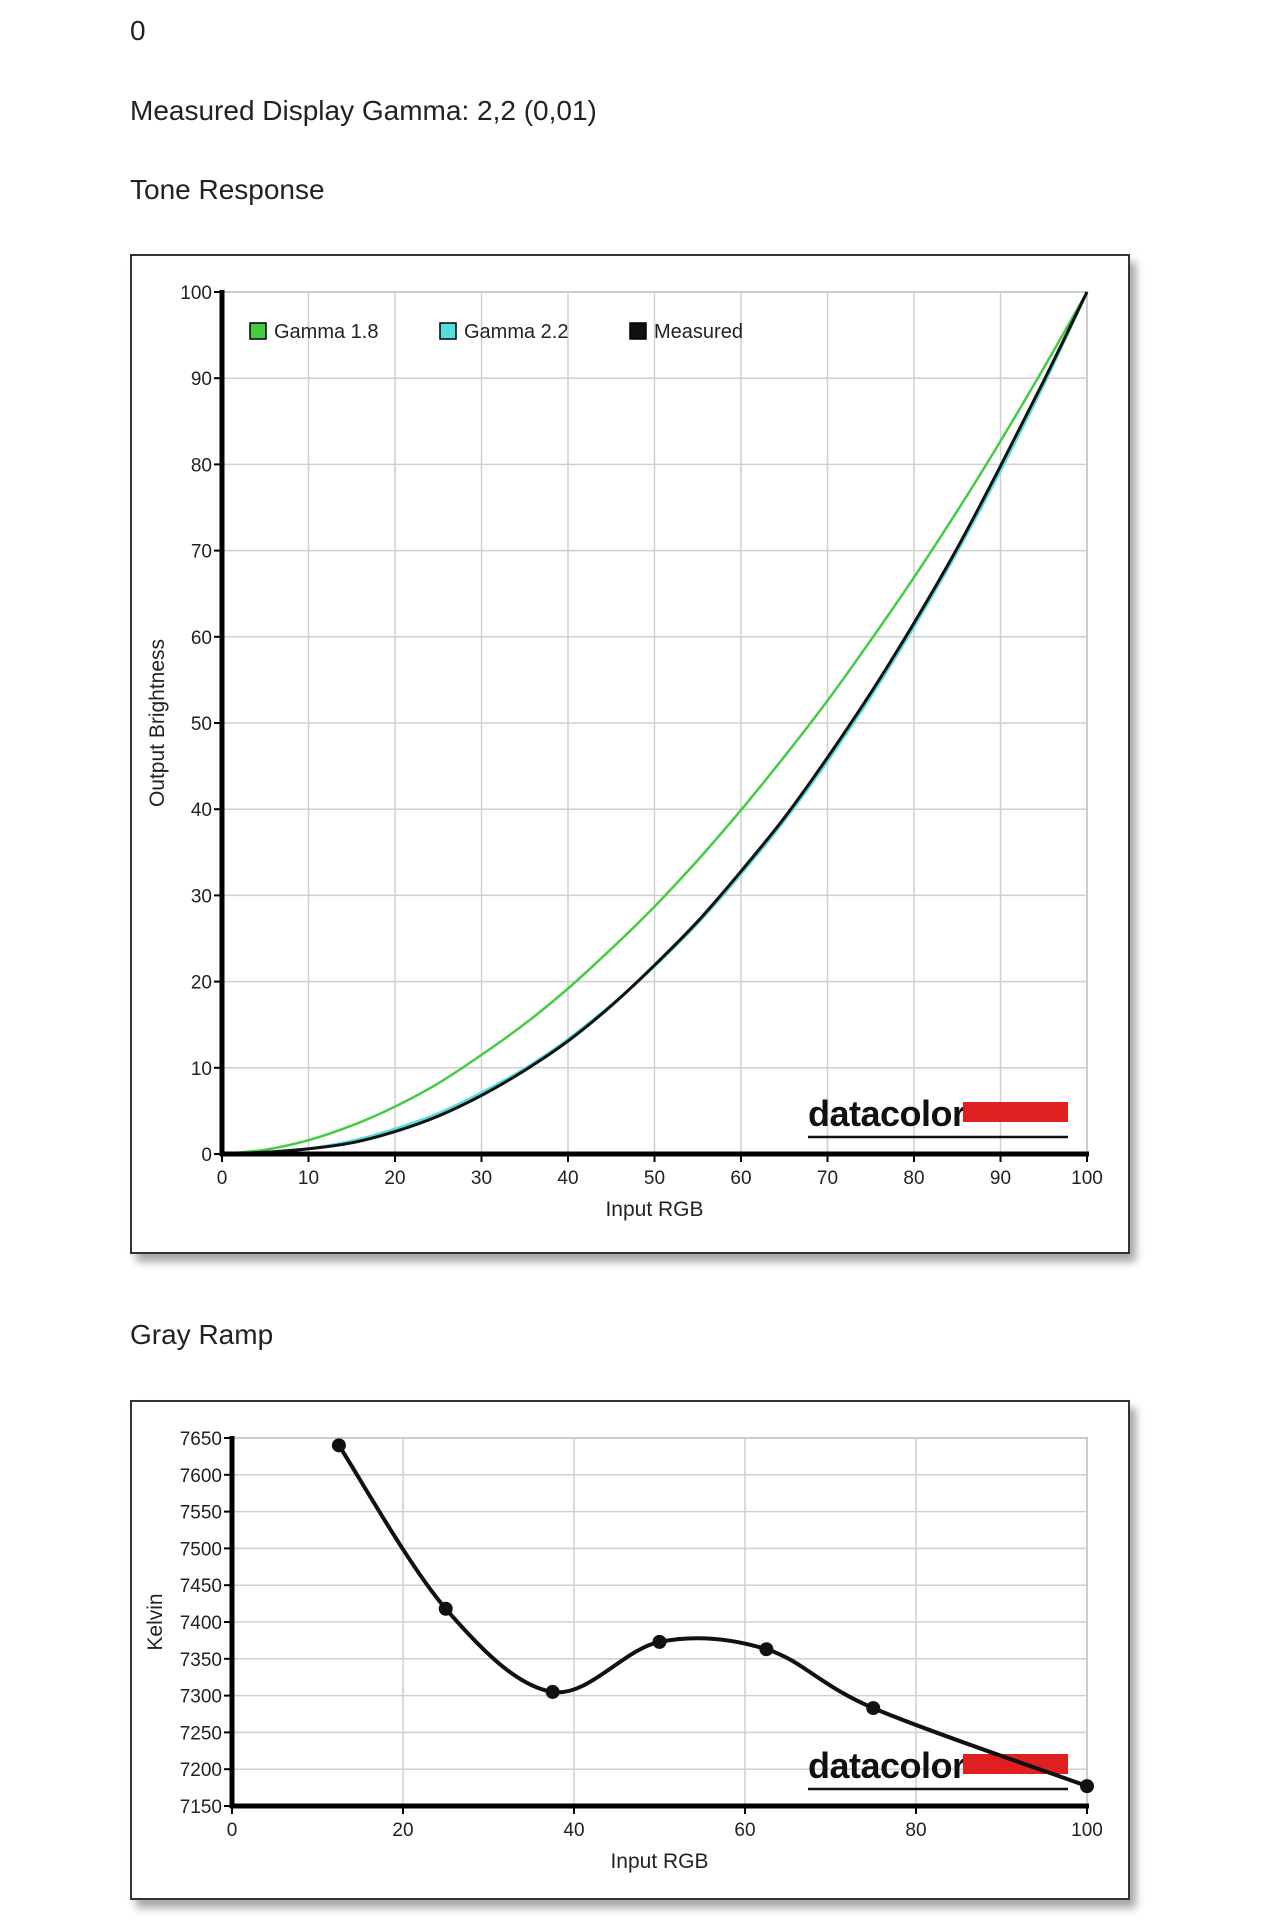 The height and width of the screenshot is (1920, 1276). I want to click on top-value: 0, so click(138, 30).